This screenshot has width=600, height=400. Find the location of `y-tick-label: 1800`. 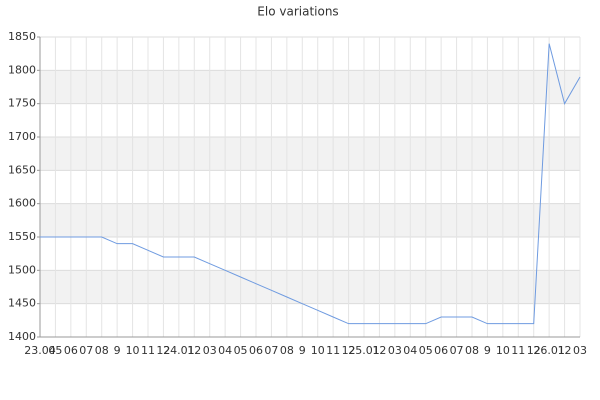

y-tick-label: 1800 is located at coordinates (22, 69).